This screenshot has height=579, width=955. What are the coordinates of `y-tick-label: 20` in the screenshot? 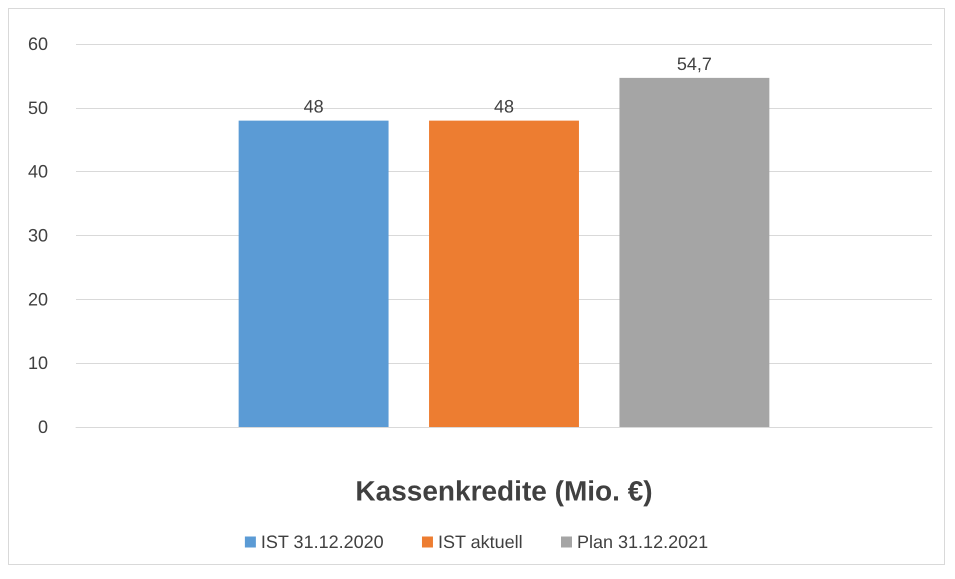 It's located at (38, 299).